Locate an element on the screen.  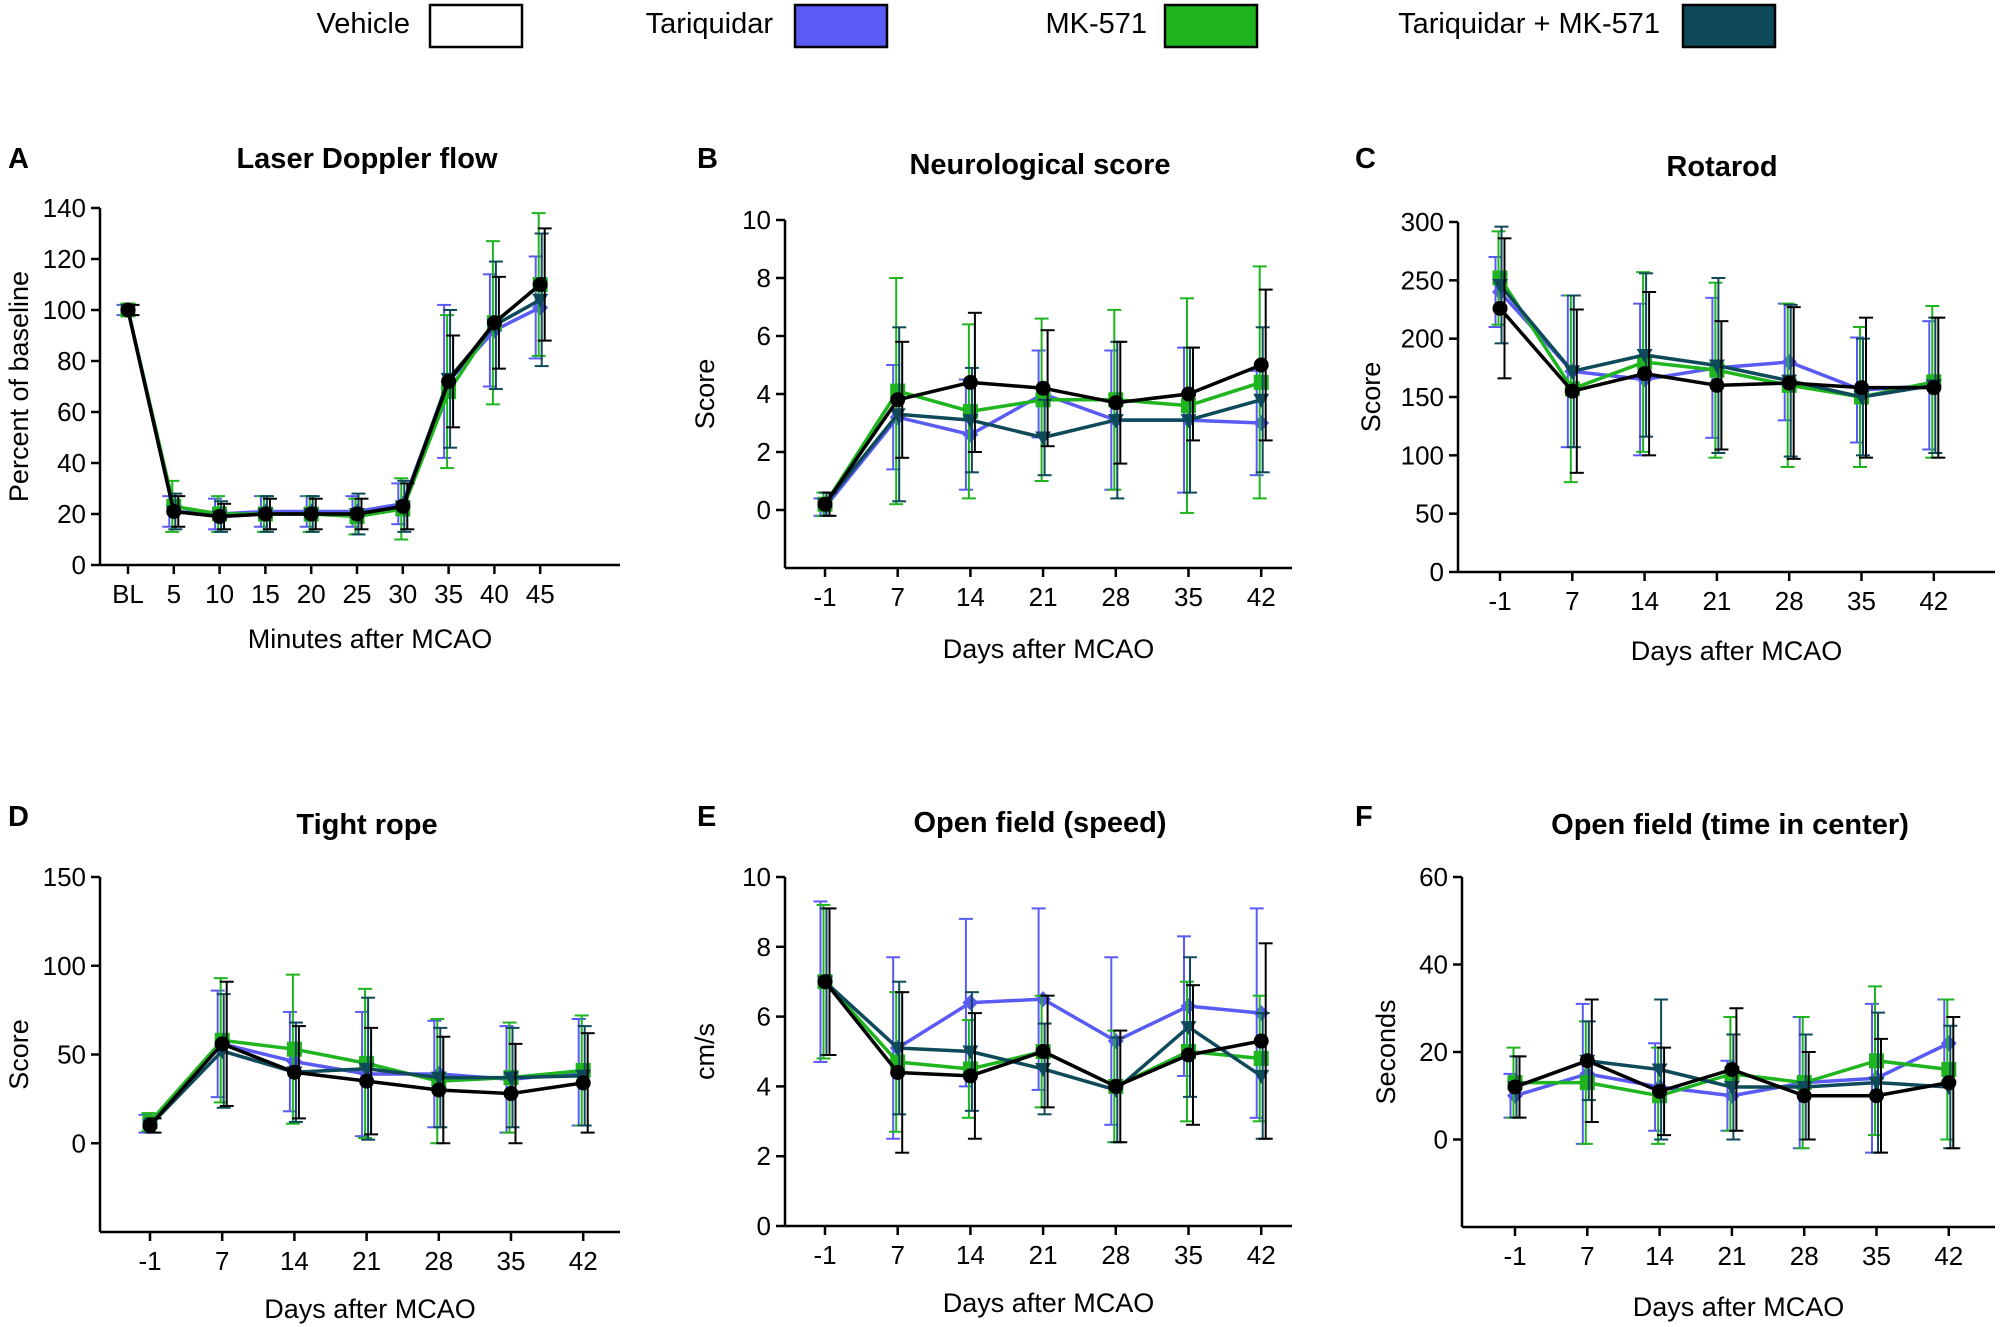
legend-label-vehicle: Vehicle is located at coordinates (363, 24).